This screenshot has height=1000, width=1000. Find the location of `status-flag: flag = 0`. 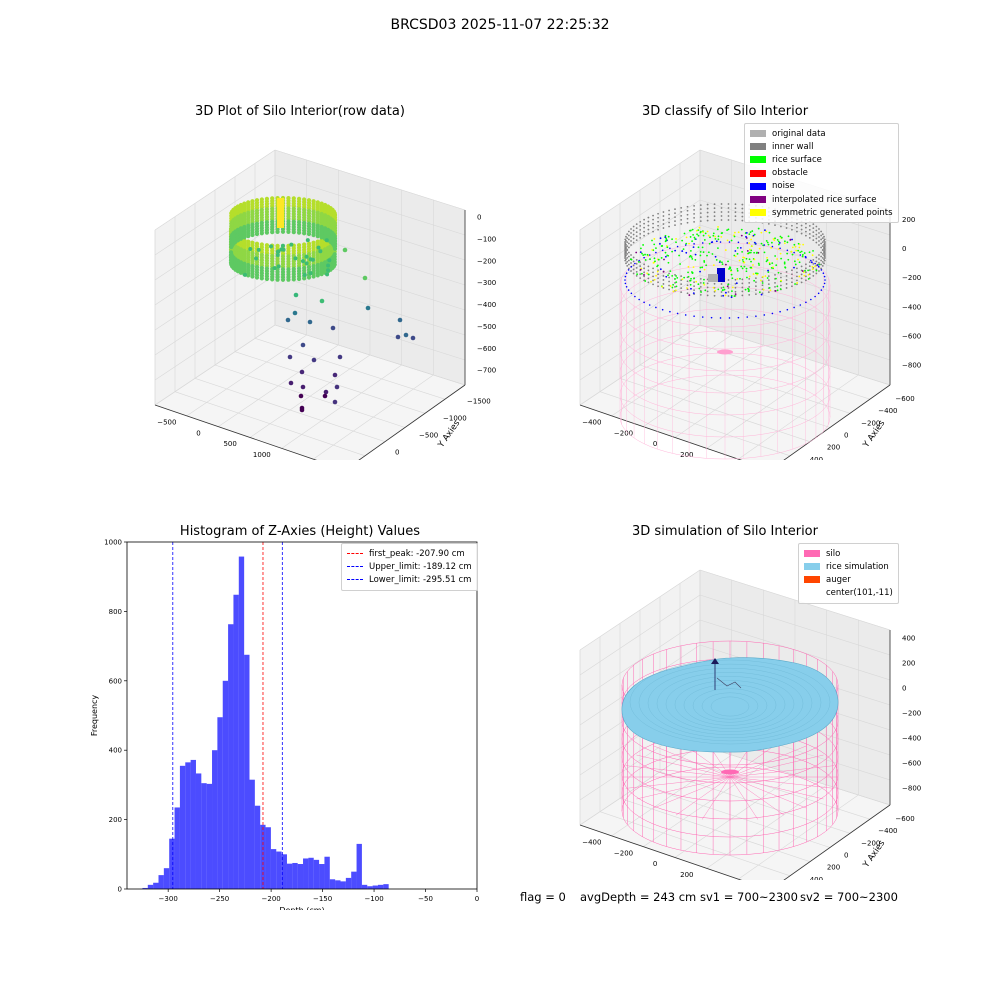

status-flag: flag = 0 is located at coordinates (543, 897).